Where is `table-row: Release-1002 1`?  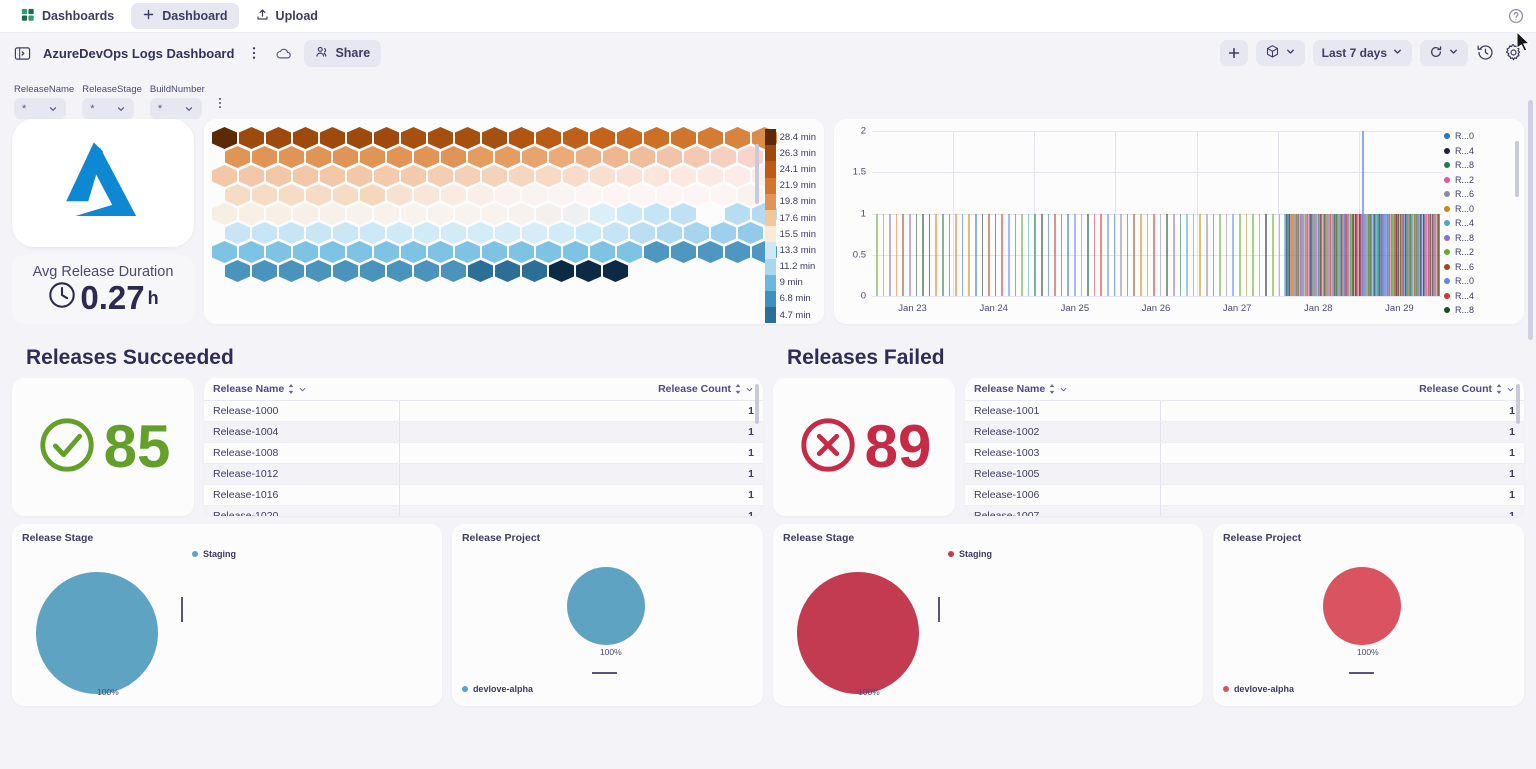 table-row: Release-1002 1 is located at coordinates (1244, 432).